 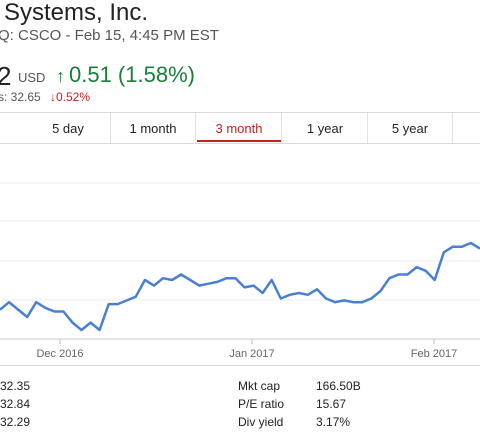 I want to click on stat-low-value: 32.29, so click(x=15, y=422).